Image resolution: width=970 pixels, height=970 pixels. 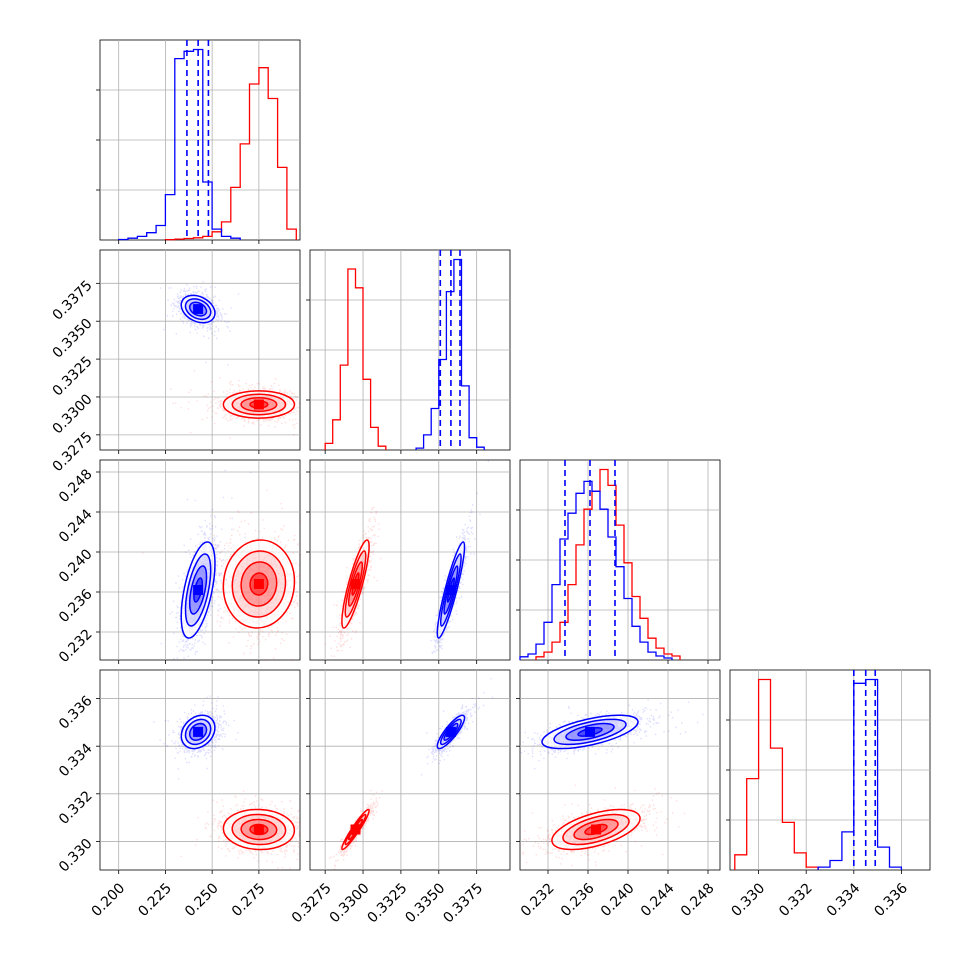 I want to click on x-tick-label: 0.330, so click(x=749, y=900).